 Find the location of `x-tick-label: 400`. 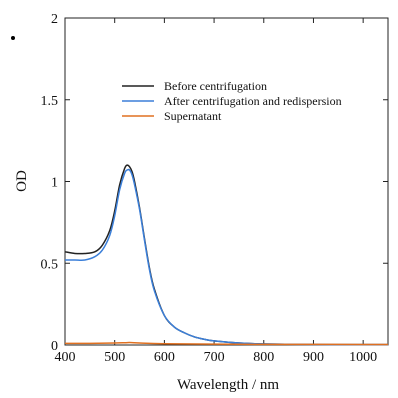

x-tick-label: 400 is located at coordinates (65, 357).